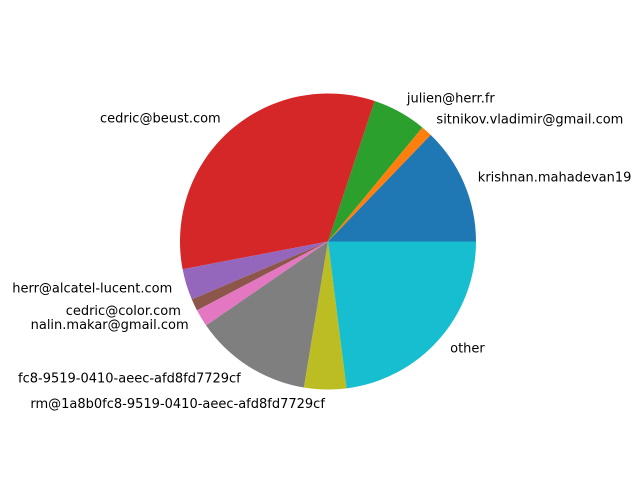  What do you see at coordinates (529, 120) in the screenshot?
I see `slice-label: sitnikov.vladimir@gmail.com` at bounding box center [529, 120].